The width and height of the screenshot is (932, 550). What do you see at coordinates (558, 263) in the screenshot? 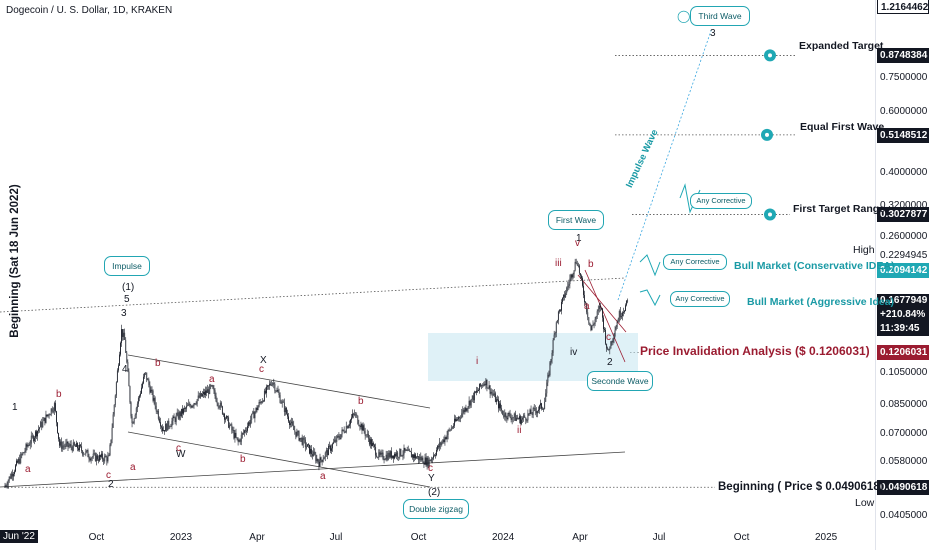
I see `wave-label: iii` at bounding box center [558, 263].